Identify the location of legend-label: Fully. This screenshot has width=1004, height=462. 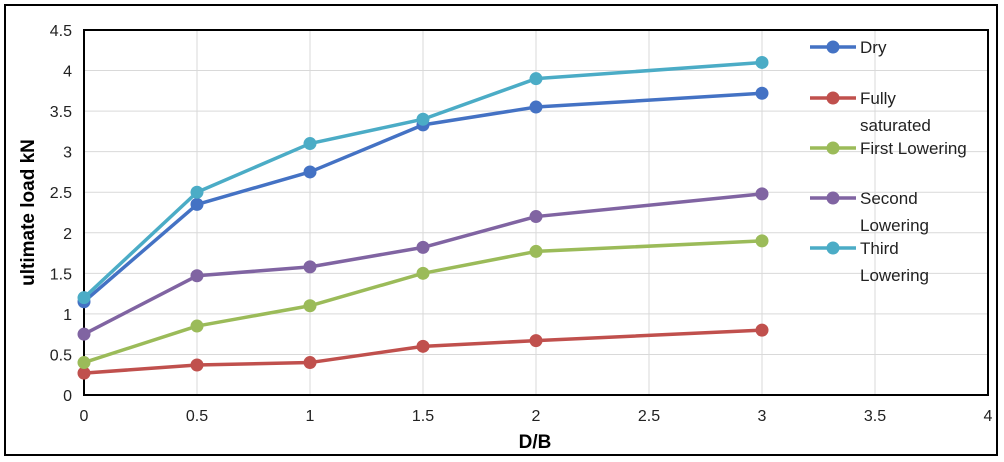
(878, 98).